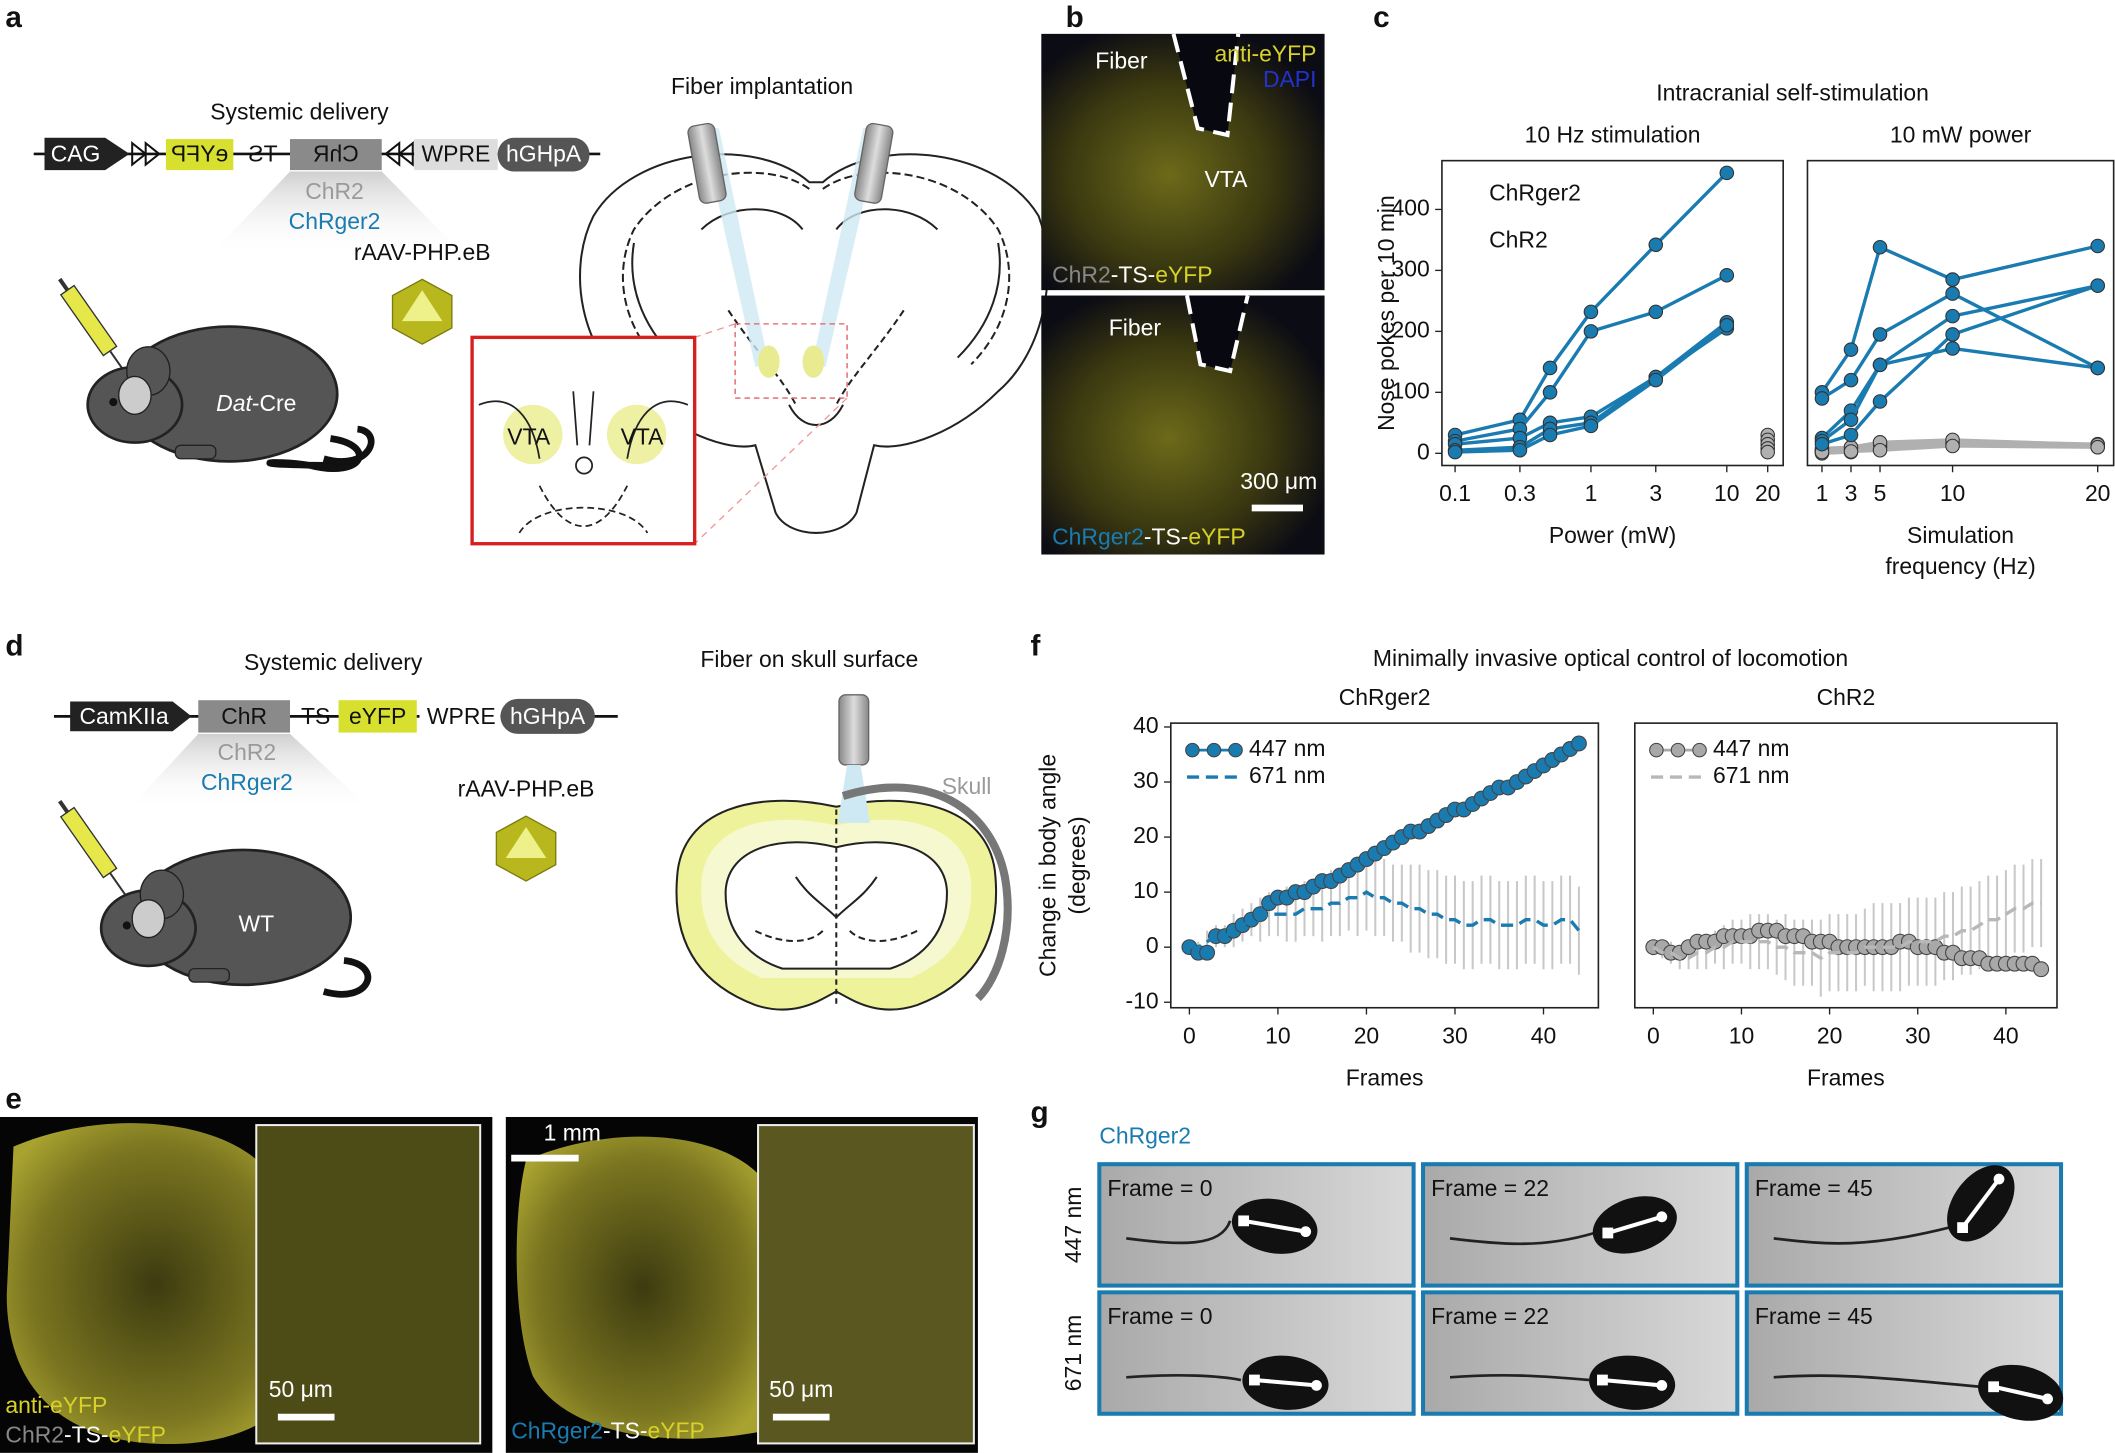 The height and width of the screenshot is (1453, 2115). What do you see at coordinates (335, 221) in the screenshot?
I see `variant: ChRger2` at bounding box center [335, 221].